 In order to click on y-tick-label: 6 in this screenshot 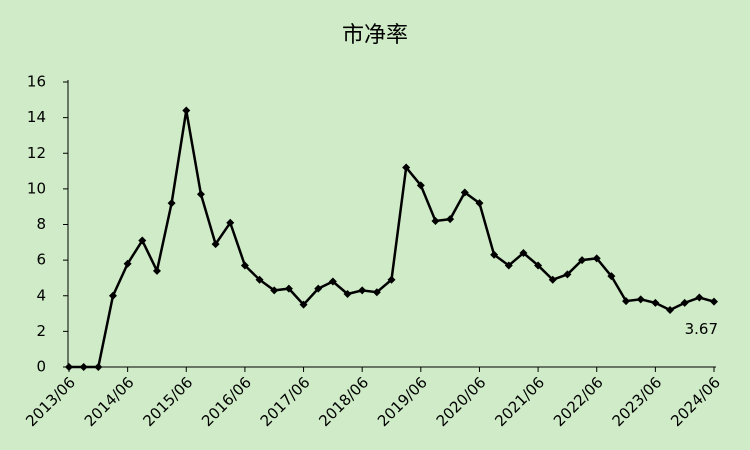, I will do `click(41, 260)`.